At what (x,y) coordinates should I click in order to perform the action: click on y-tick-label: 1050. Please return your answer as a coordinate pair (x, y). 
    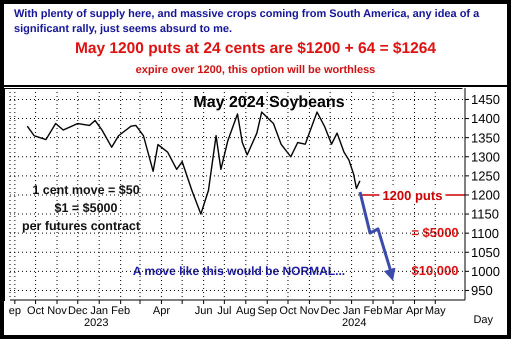
    Looking at the image, I should click on (485, 252).